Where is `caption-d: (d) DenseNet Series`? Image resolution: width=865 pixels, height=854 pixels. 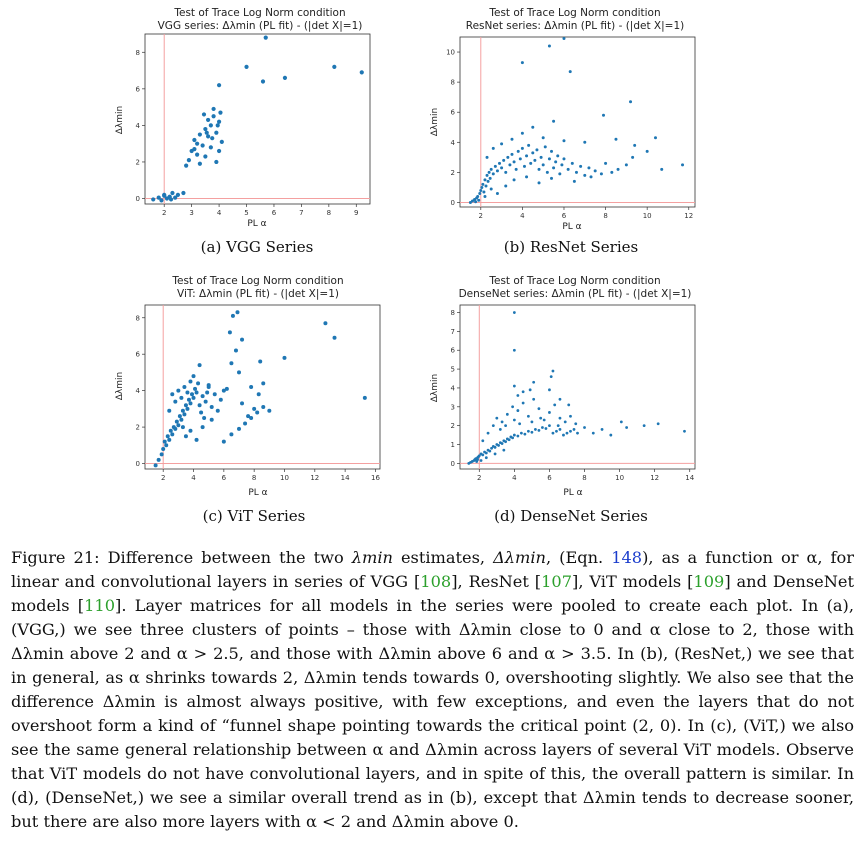
caption-d: (d) DenseNet Series is located at coordinates (571, 516).